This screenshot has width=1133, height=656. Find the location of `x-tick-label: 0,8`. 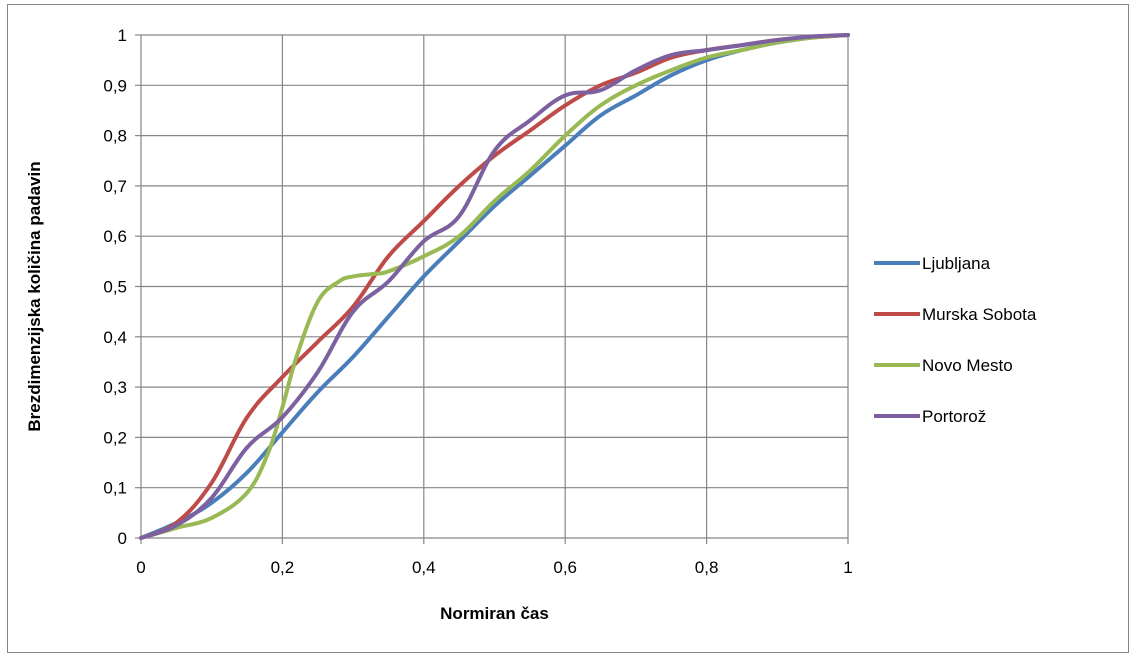

x-tick-label: 0,8 is located at coordinates (707, 567).